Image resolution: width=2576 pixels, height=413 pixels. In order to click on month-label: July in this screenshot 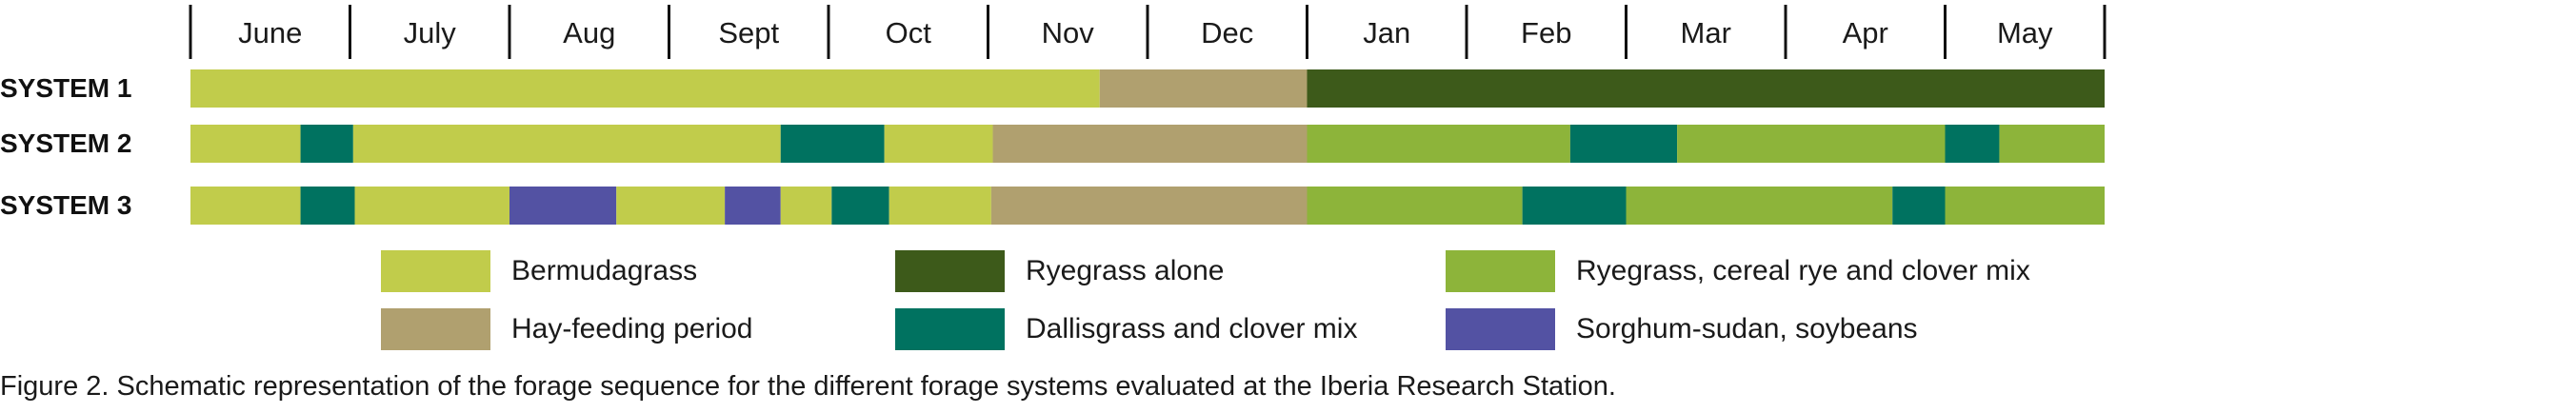, I will do `click(430, 32)`.